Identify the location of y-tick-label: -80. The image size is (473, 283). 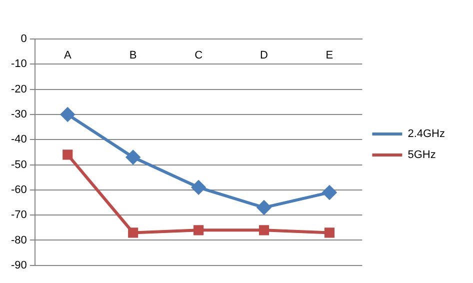
(18, 240).